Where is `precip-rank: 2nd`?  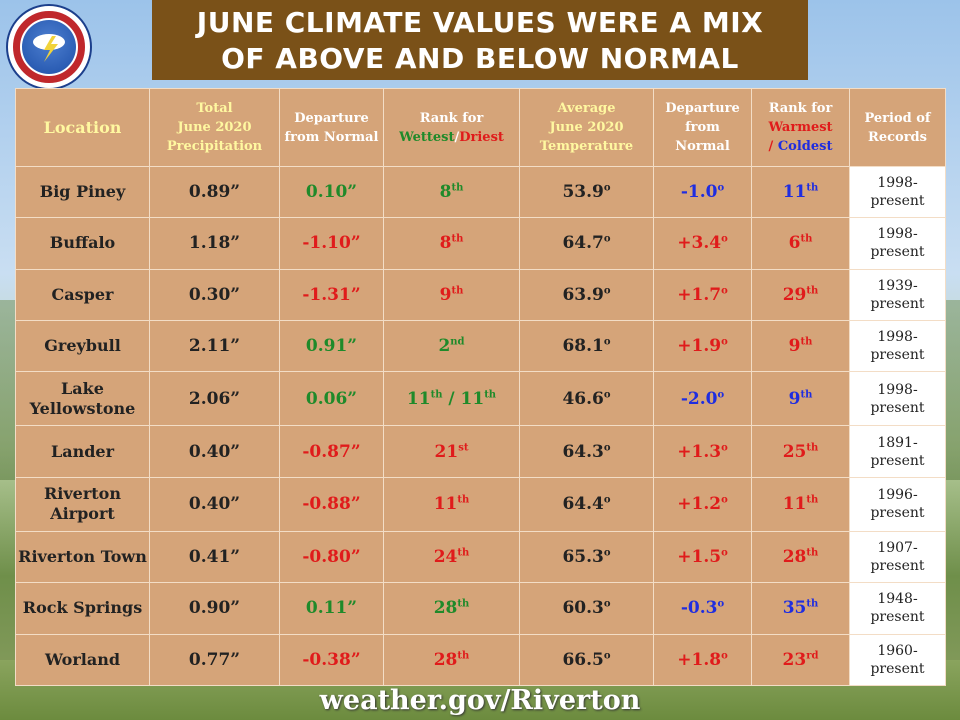 precip-rank: 2nd is located at coordinates (451, 346).